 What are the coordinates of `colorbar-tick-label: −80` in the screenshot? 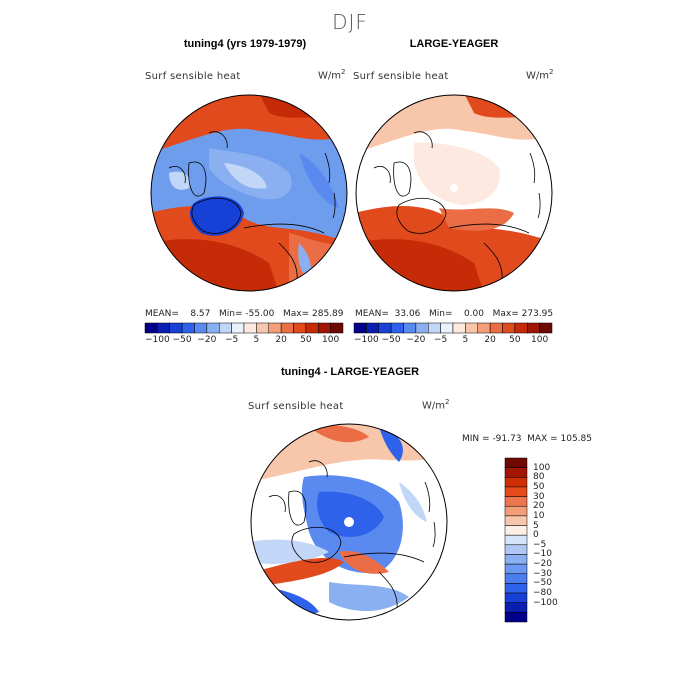 It's located at (542, 593).